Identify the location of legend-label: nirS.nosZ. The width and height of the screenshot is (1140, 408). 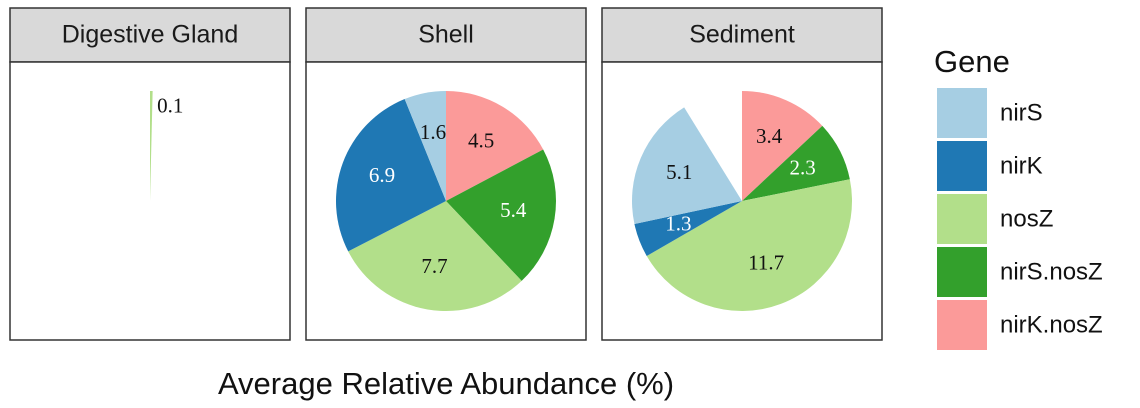
(1051, 271).